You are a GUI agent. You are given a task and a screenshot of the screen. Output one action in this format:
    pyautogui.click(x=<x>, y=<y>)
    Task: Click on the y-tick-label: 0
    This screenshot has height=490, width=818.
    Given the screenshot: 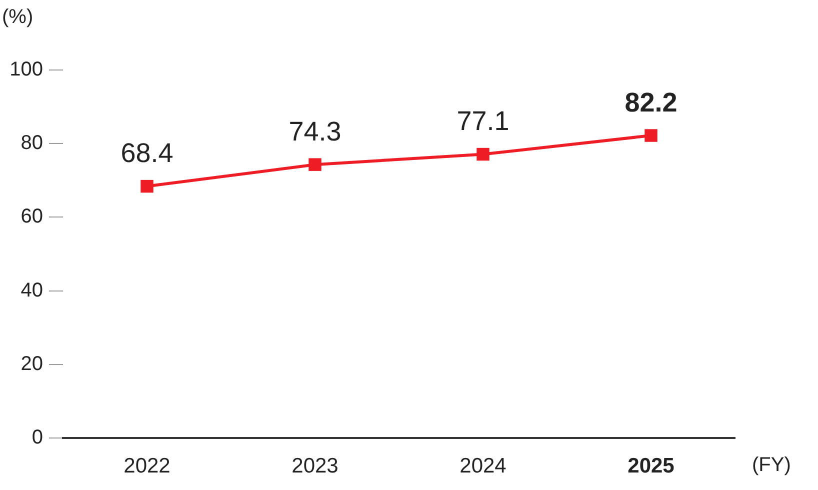 What is the action you would take?
    pyautogui.click(x=37, y=437)
    